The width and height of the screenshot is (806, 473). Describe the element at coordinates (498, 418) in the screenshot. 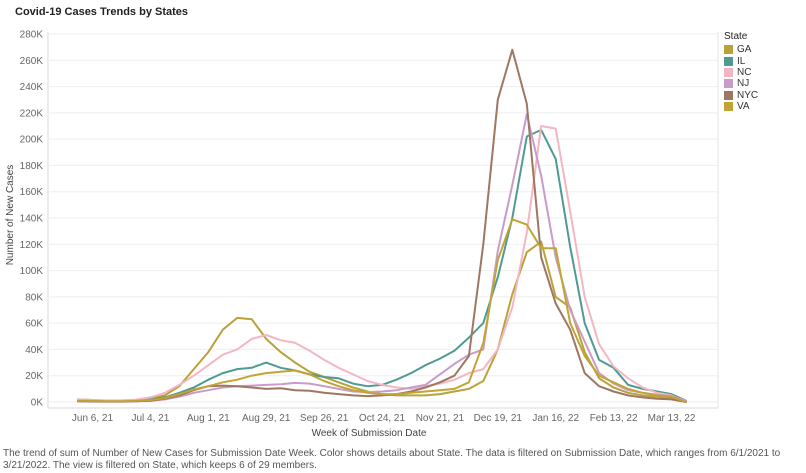

I see `x-tick-label: Dec 19, 21` at that location.